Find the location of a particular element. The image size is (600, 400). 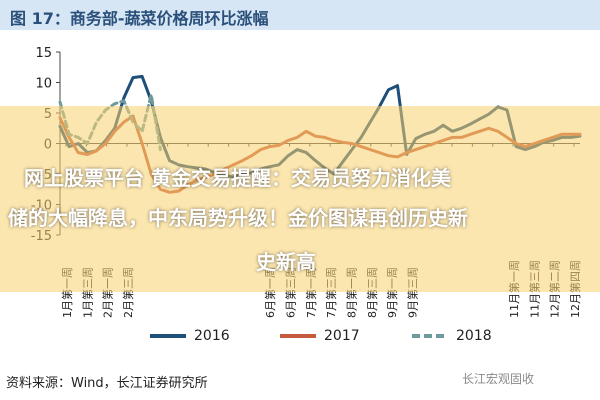

legend-label-2018: 2018 is located at coordinates (474, 336).